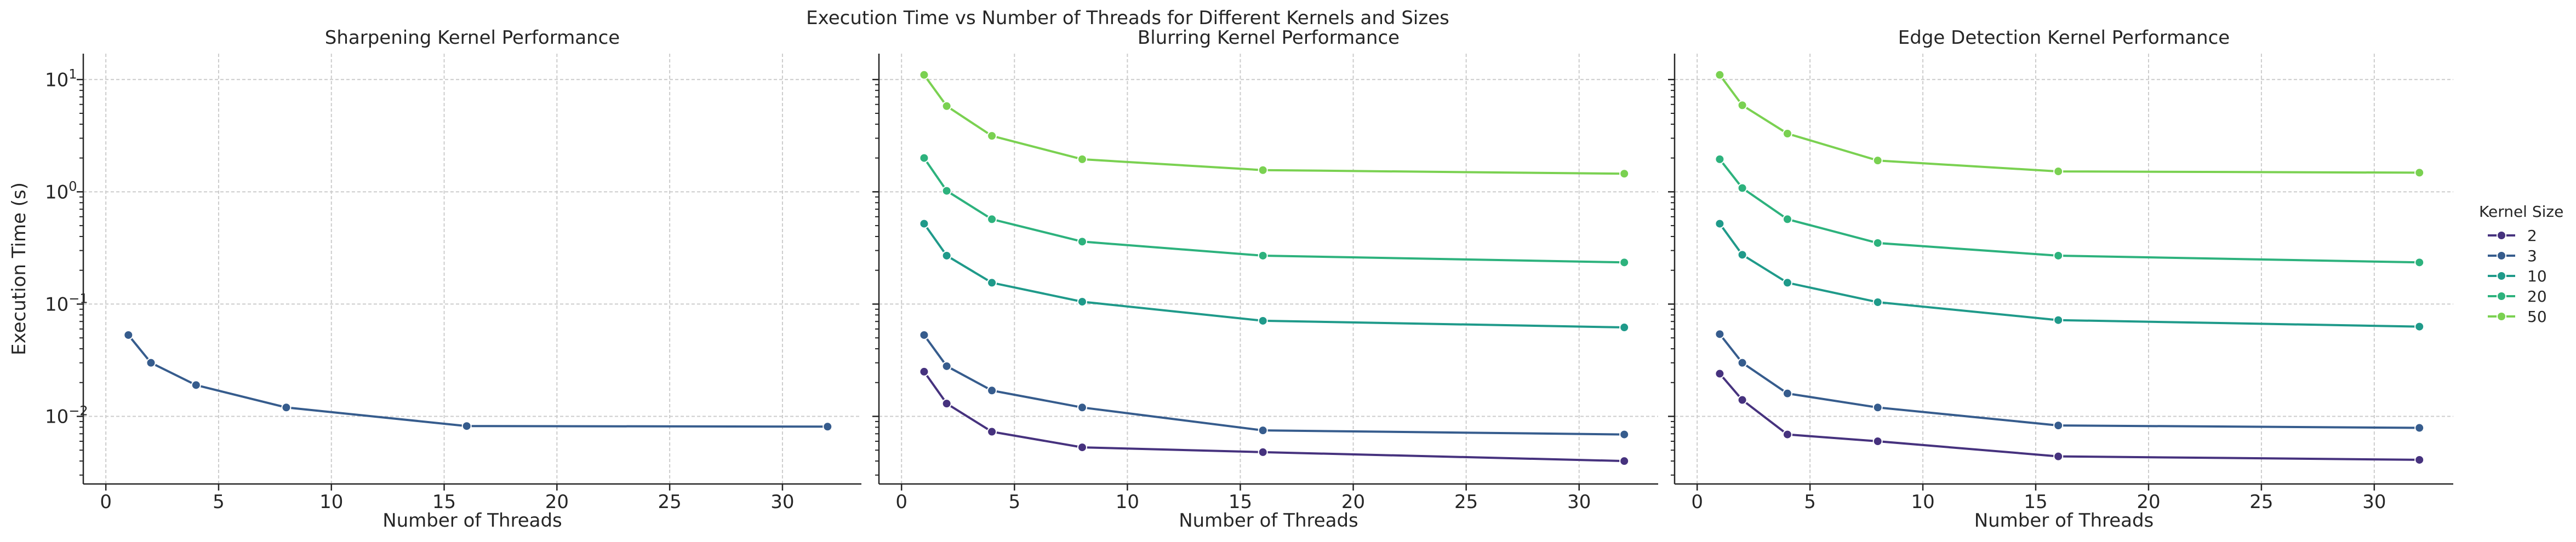 This screenshot has height=542, width=2576. Describe the element at coordinates (2537, 296) in the screenshot. I see `legend-label: 20` at that location.